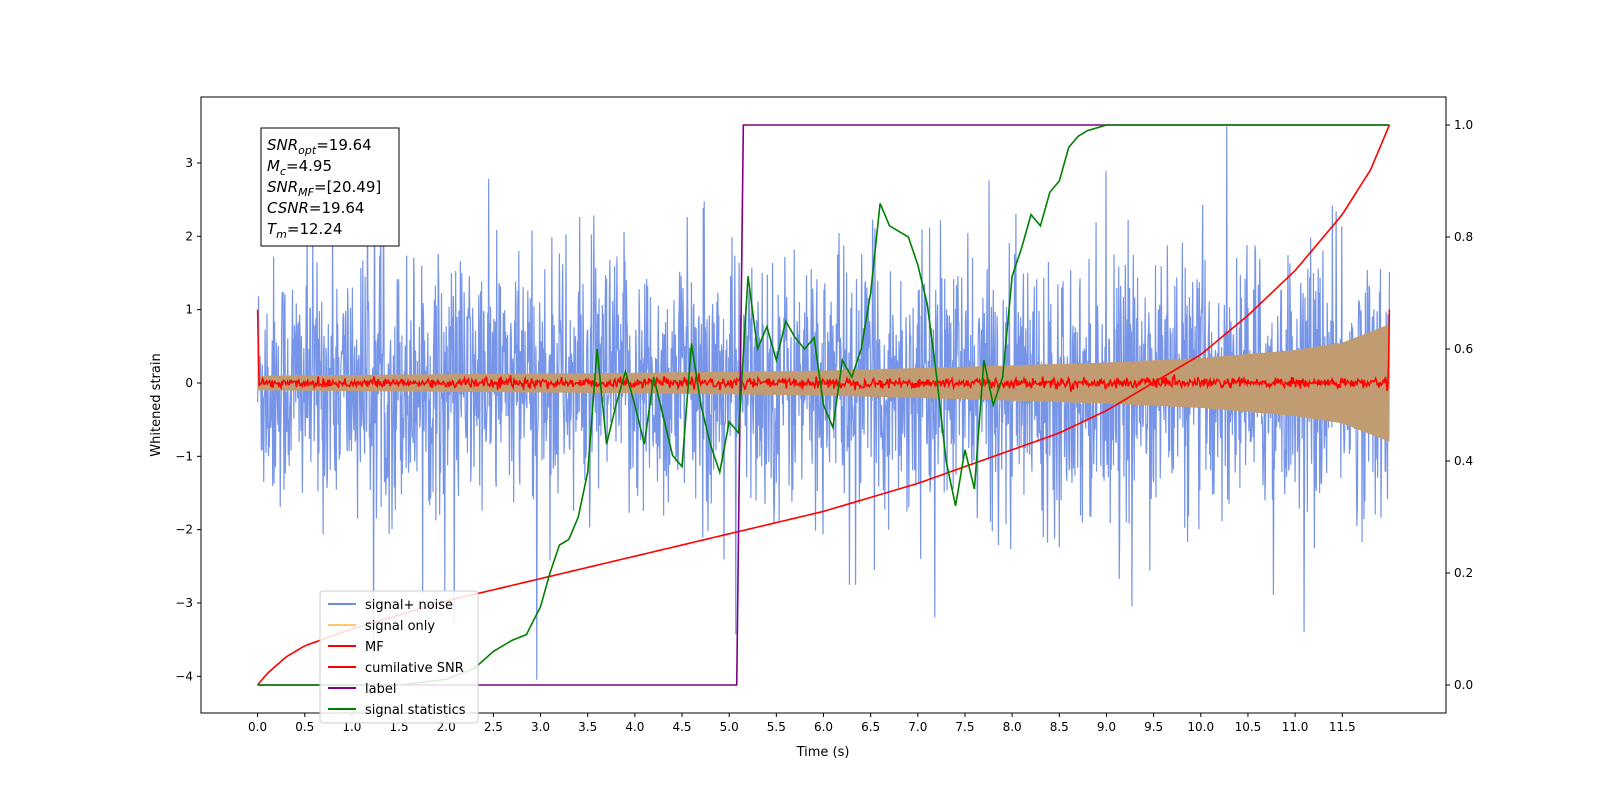  I want to click on legend-item-label: signal only, so click(400, 626).